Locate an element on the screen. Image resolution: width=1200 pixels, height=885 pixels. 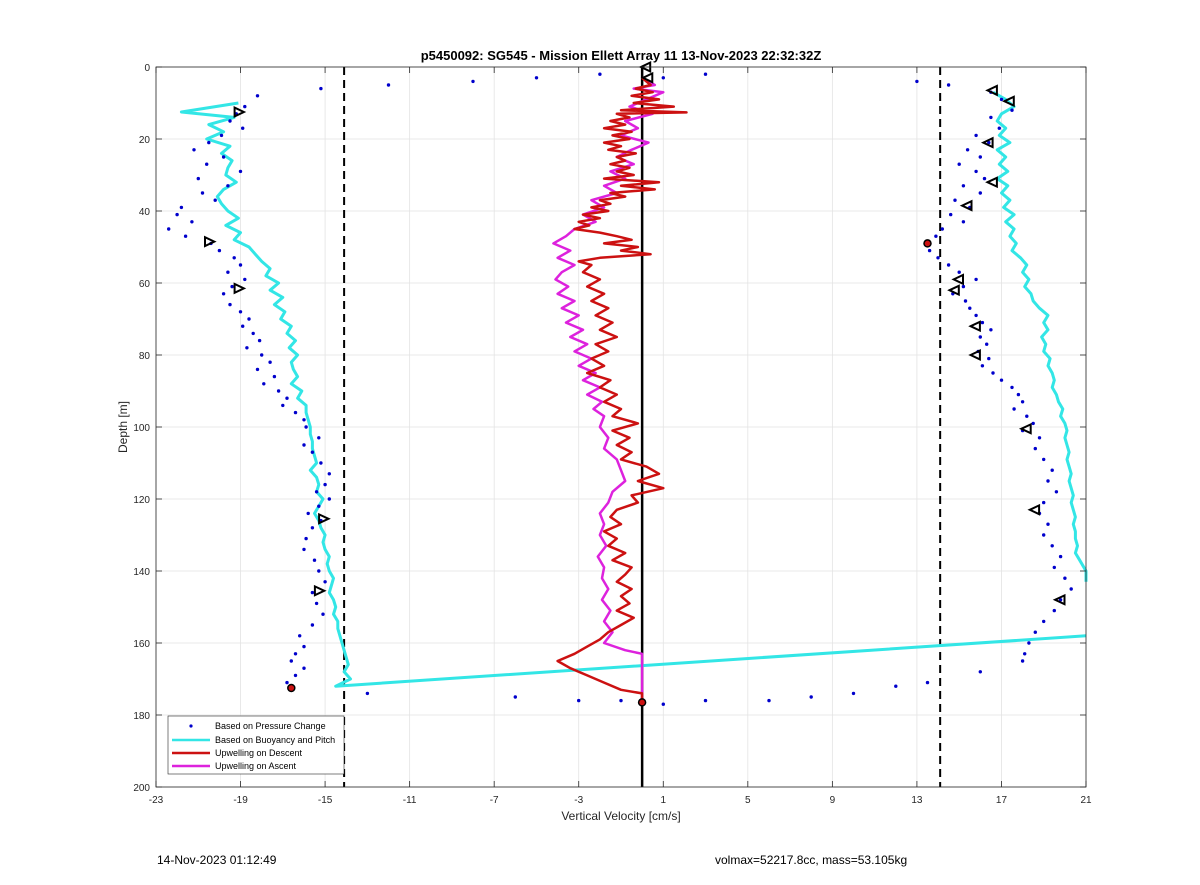
footer-timestamp: 14-Nov-2023 01:12:49 is located at coordinates (217, 860).